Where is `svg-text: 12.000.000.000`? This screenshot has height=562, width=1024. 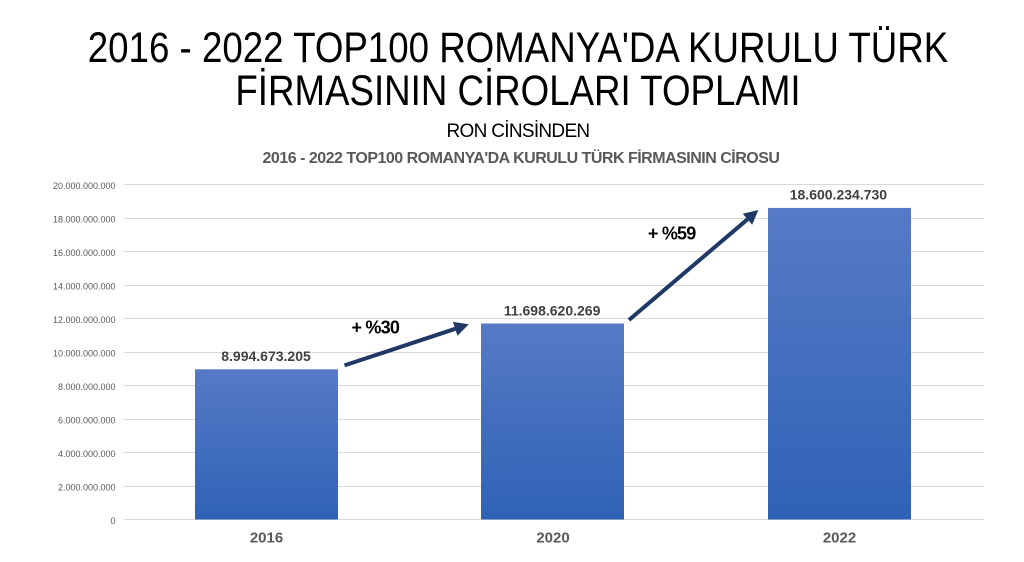 svg-text: 12.000.000.000 is located at coordinates (84, 320).